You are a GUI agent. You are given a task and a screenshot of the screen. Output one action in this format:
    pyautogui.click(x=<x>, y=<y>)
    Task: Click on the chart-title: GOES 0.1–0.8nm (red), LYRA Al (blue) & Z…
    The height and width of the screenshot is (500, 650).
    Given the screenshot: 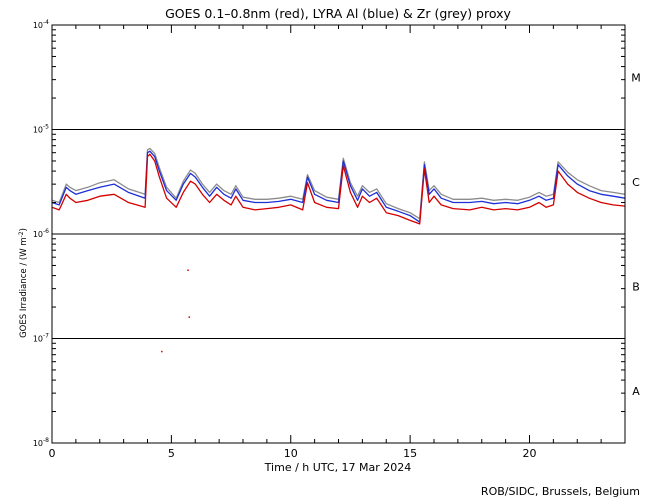 What is the action you would take?
    pyautogui.click(x=338, y=13)
    